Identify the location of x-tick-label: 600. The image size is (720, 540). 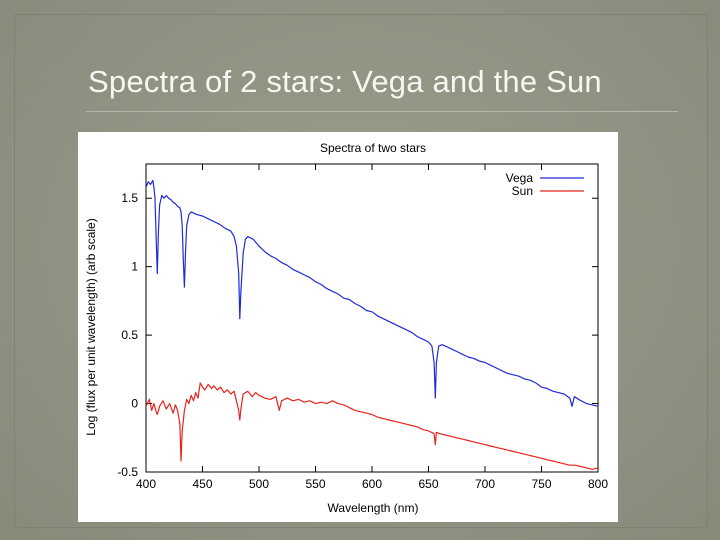
(372, 484).